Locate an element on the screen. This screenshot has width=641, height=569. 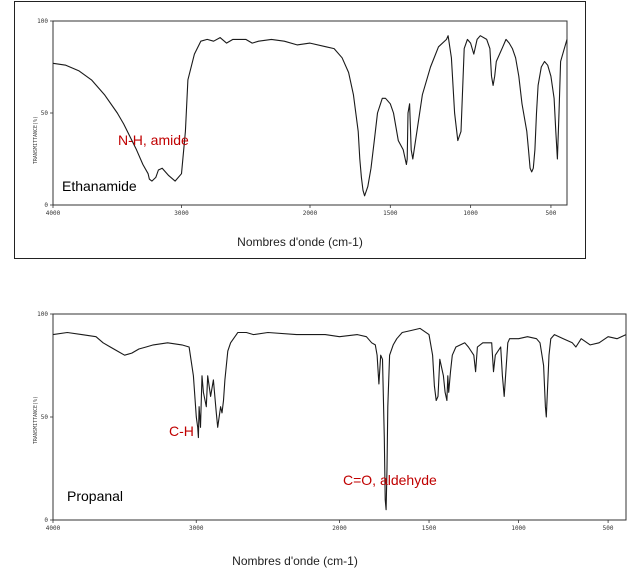
compound-name: Propanal is located at coordinates (95, 496).